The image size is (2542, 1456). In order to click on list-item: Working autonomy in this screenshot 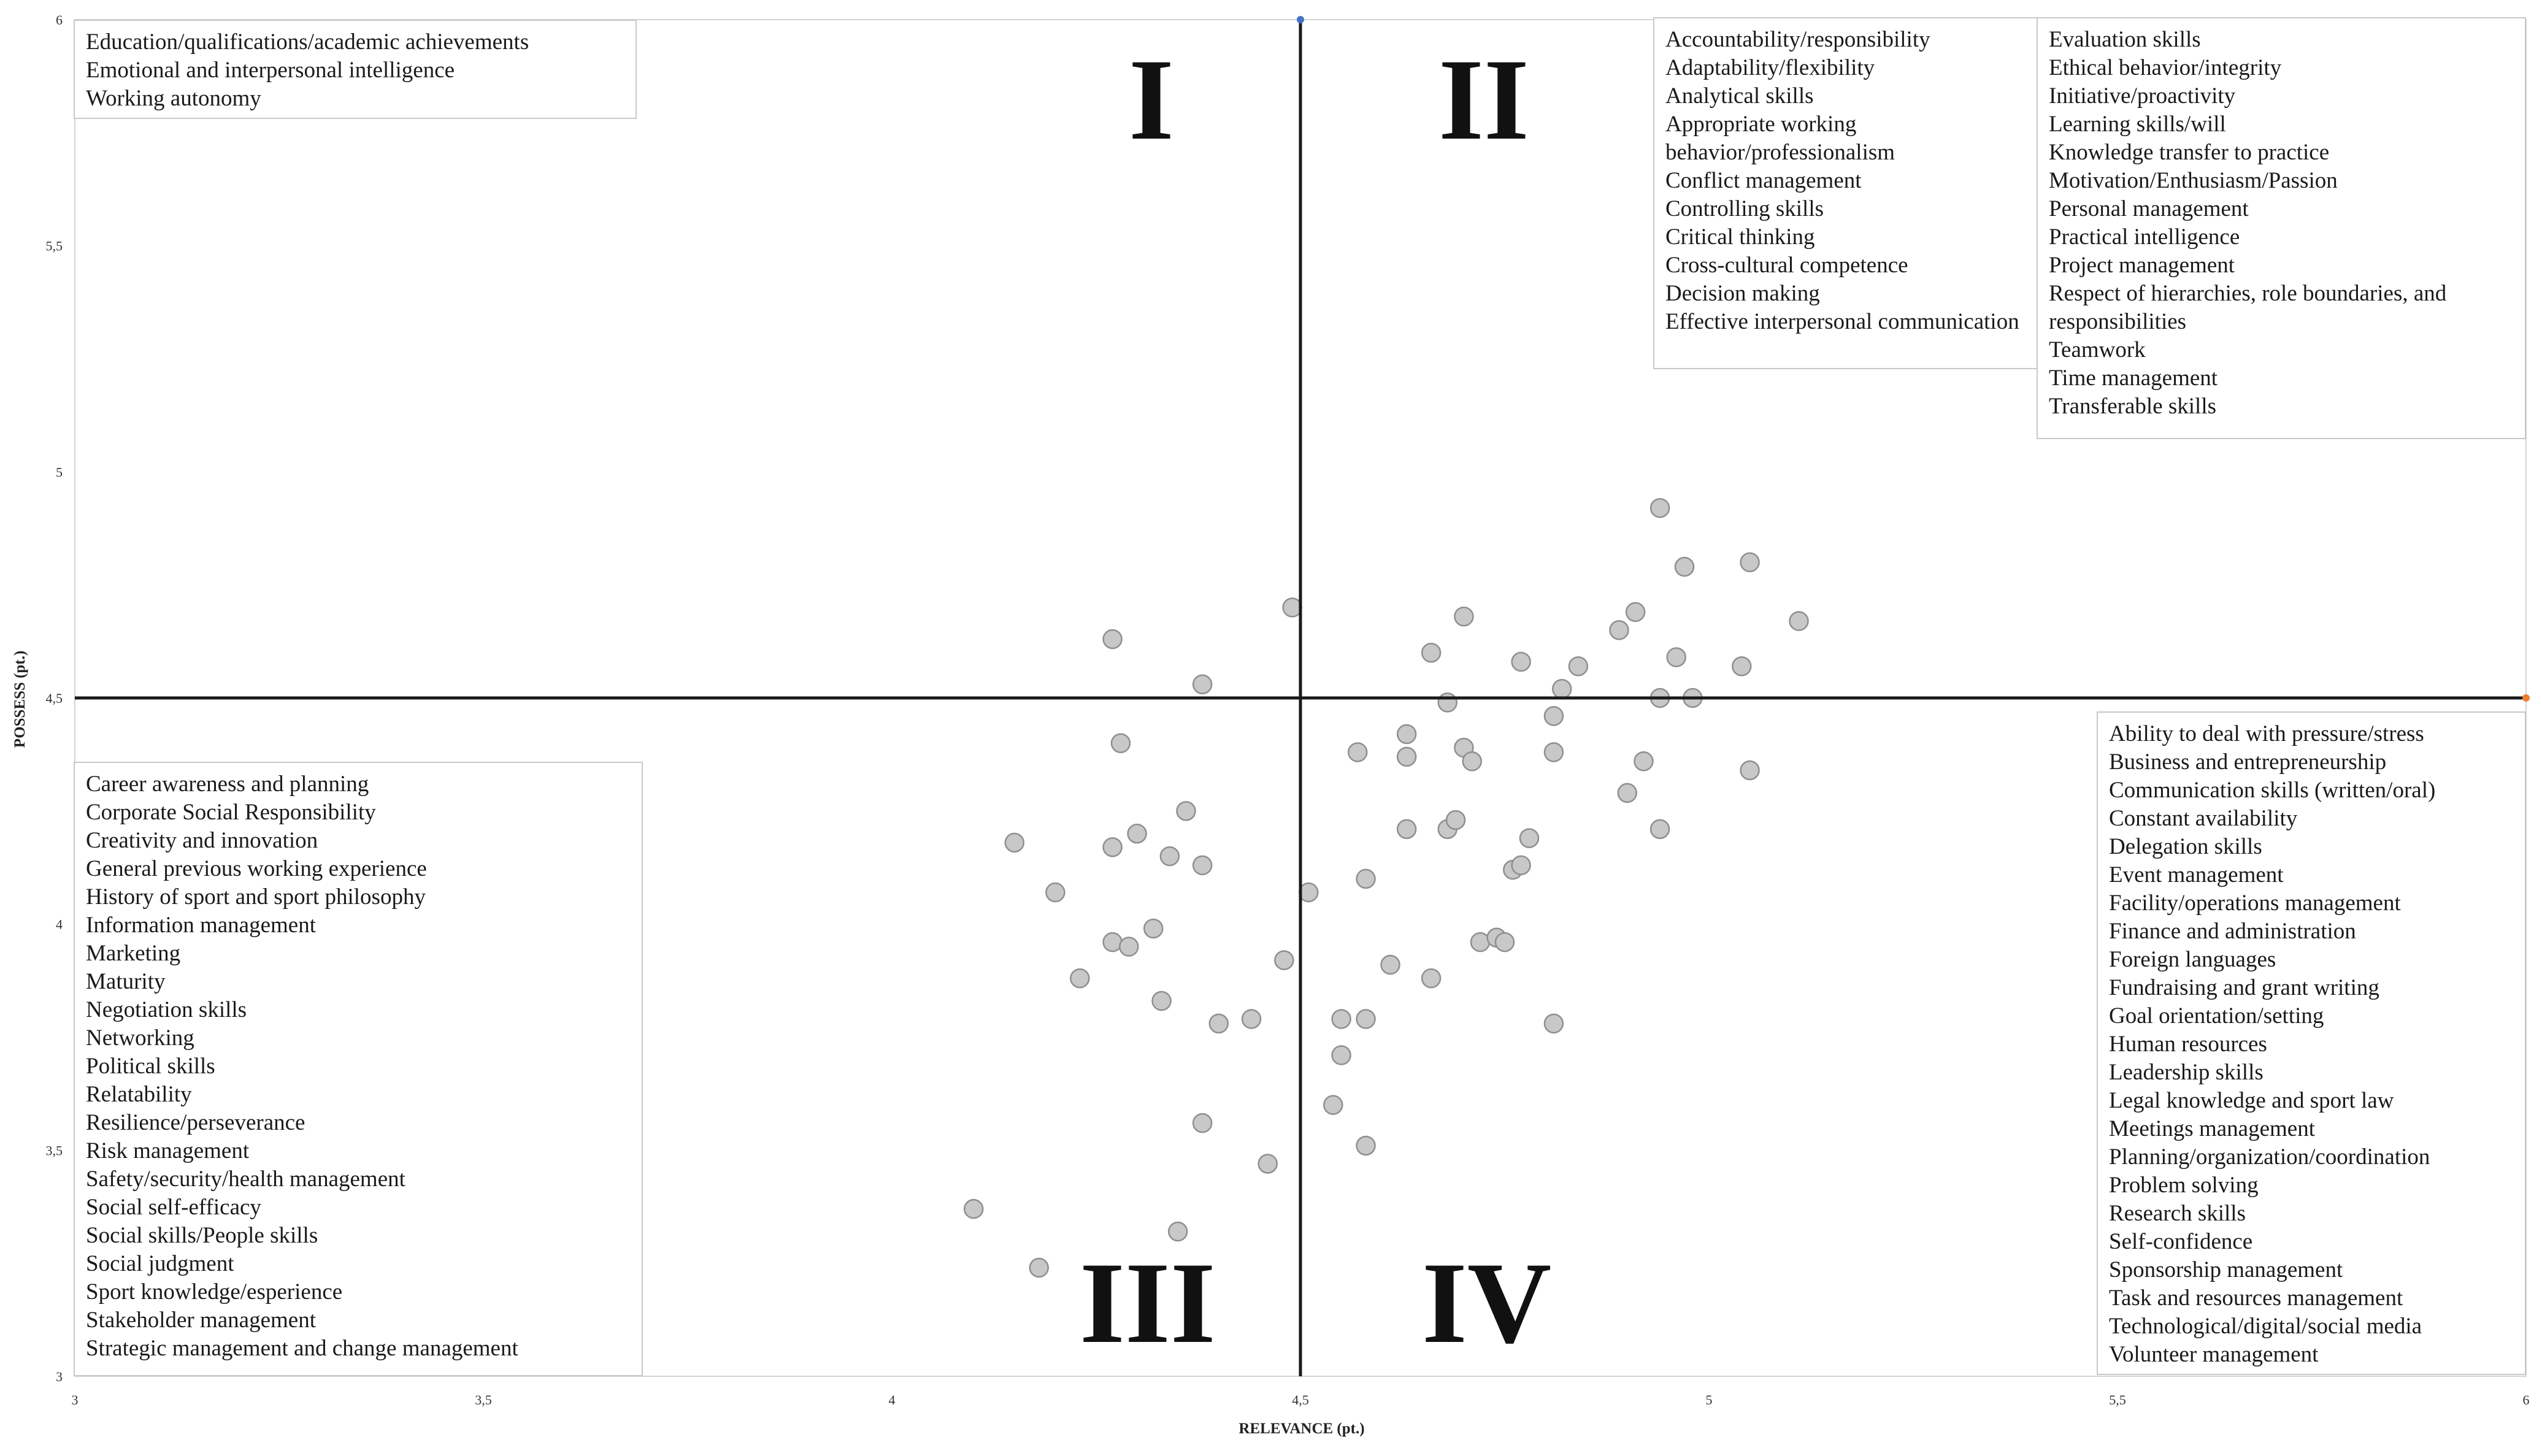, I will do `click(173, 98)`.